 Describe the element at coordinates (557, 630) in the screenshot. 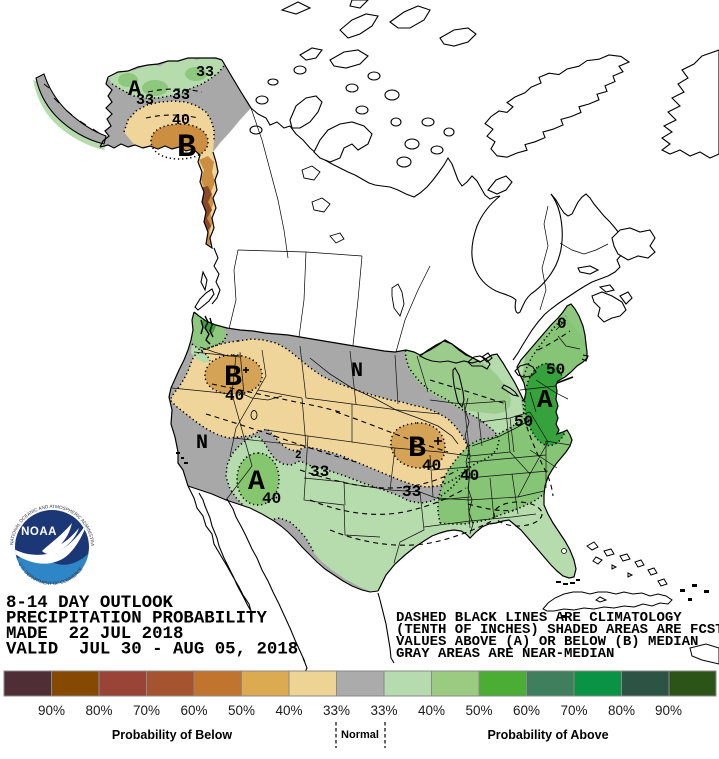

I see `svg-text:(TENTH OF INCHES) SHADED AREAS: (TENTH OF INCHES) SHADED AREAS ARE FCST` at that location.